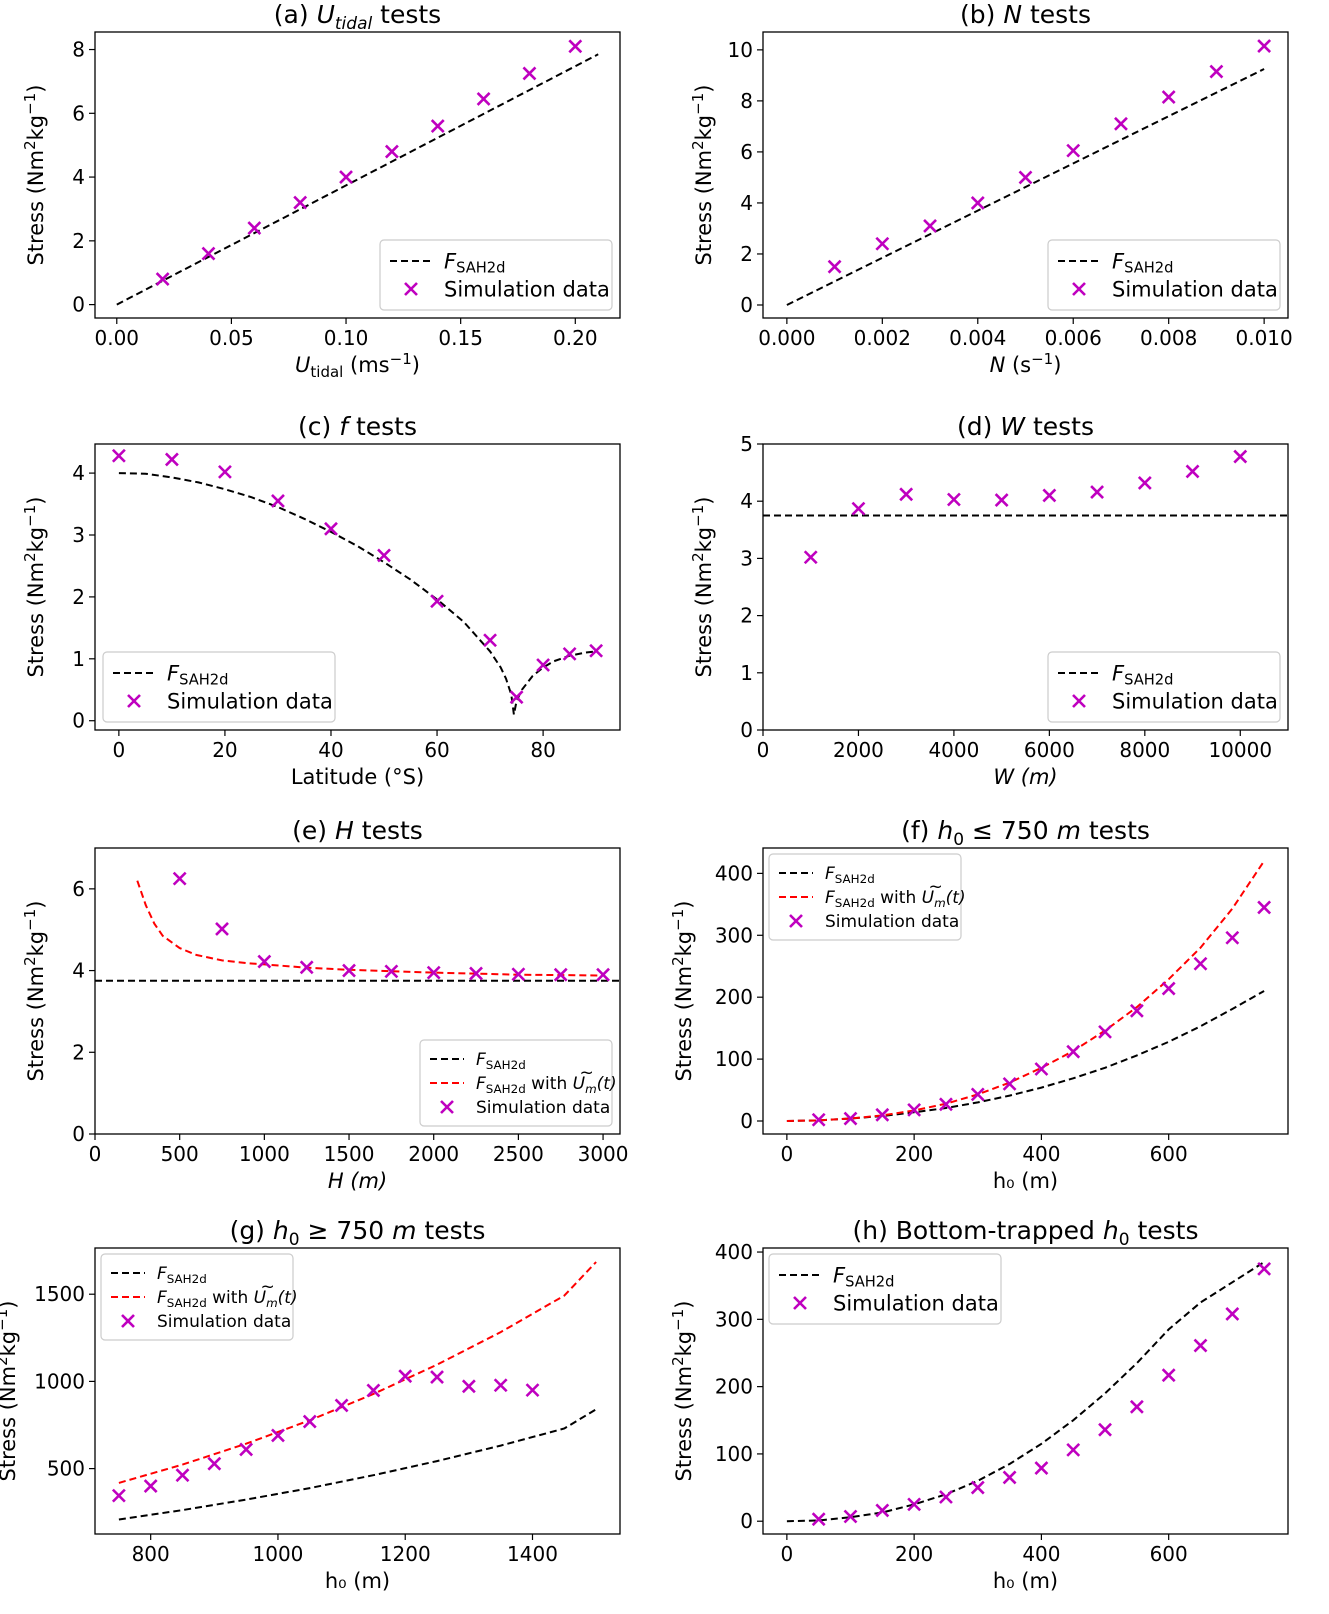 This screenshot has height=1614, width=1329. Describe the element at coordinates (180, 1154) in the screenshot. I see `x-tick-label: 500` at that location.